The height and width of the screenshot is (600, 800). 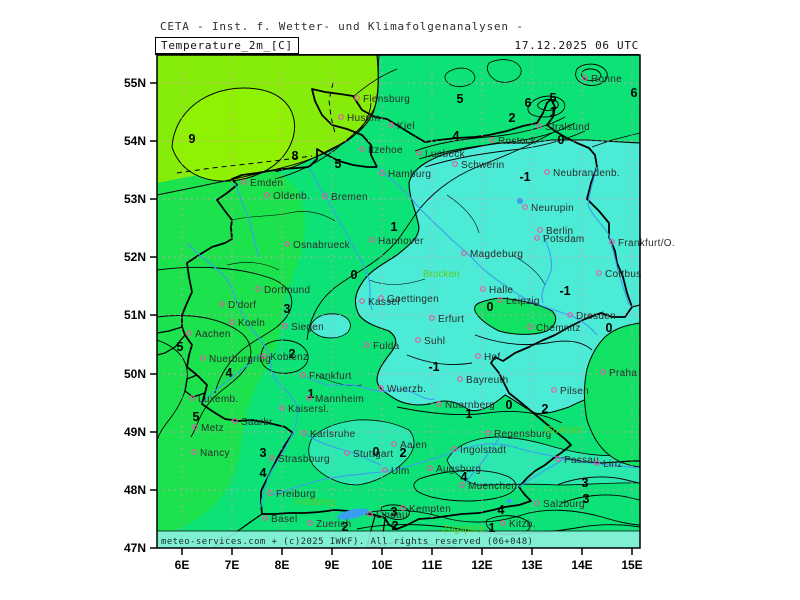 What do you see at coordinates (430, 509) in the screenshot?
I see `city-label: Kempten` at bounding box center [430, 509].